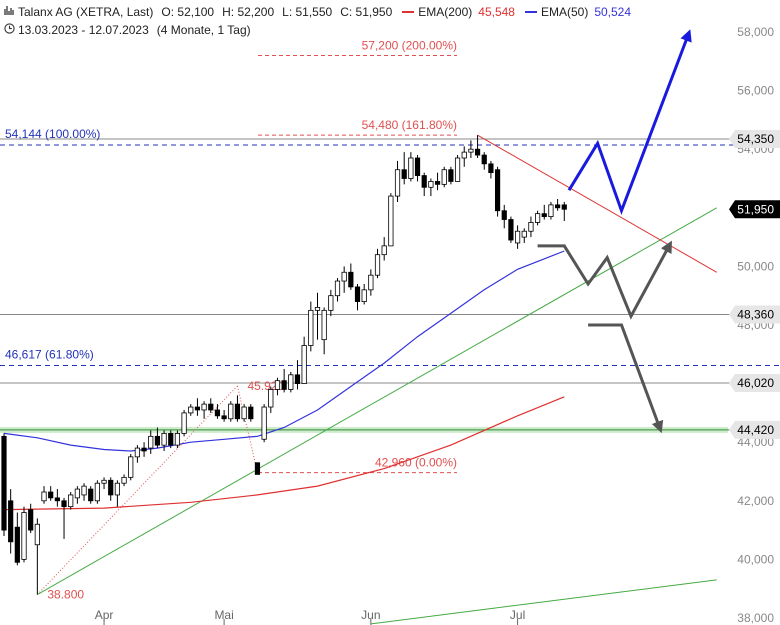 This screenshot has width=780, height=625. I want to click on x-tick-label: Apr, so click(104, 615).